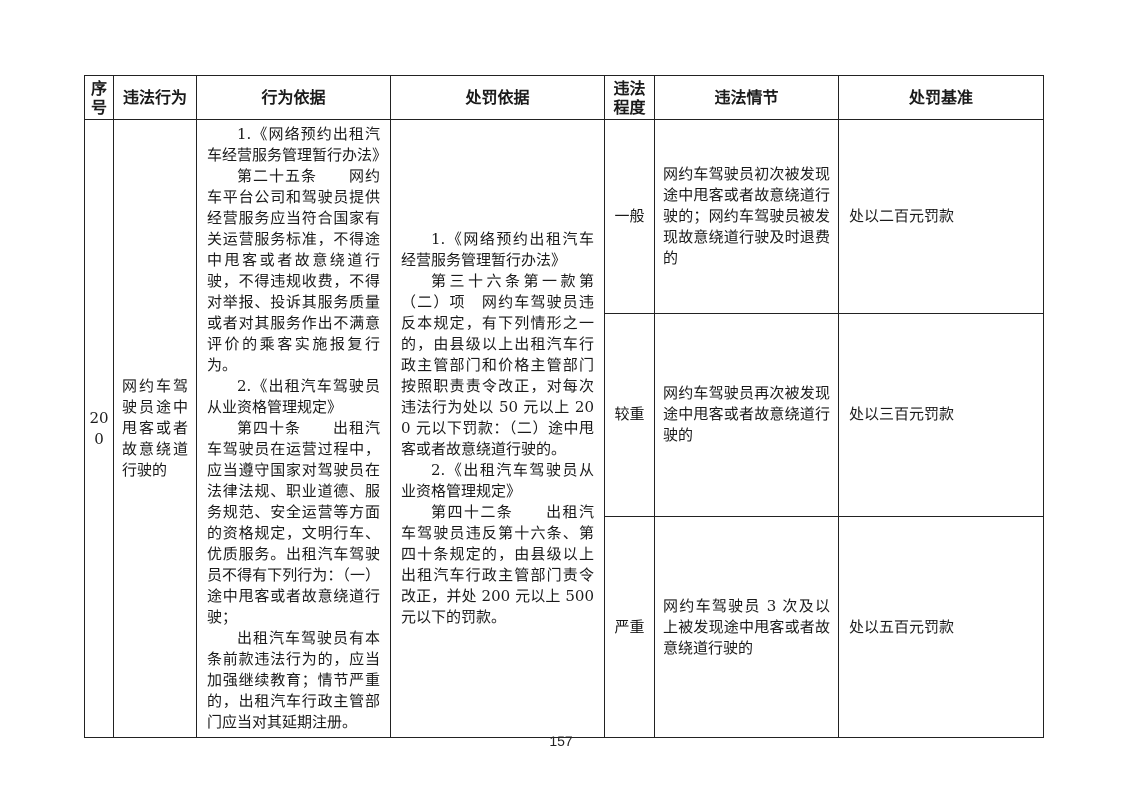 The image size is (1122, 793). Describe the element at coordinates (941, 216) in the screenshot. I see `standard-cell-general: 处以二百元罚款` at that location.